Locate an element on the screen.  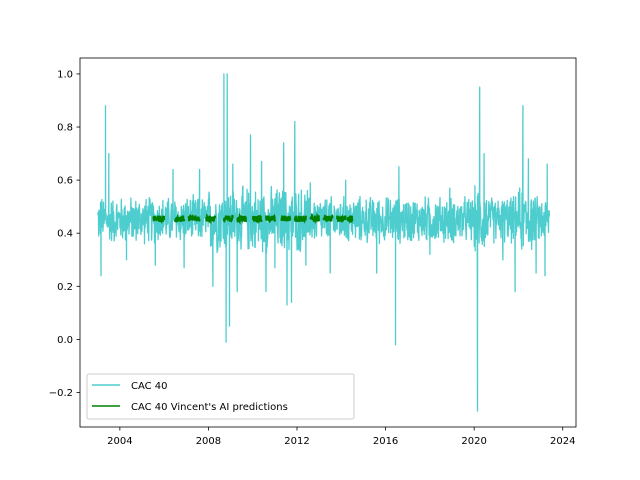
y-tick-label: 0.2 is located at coordinates (65, 287).